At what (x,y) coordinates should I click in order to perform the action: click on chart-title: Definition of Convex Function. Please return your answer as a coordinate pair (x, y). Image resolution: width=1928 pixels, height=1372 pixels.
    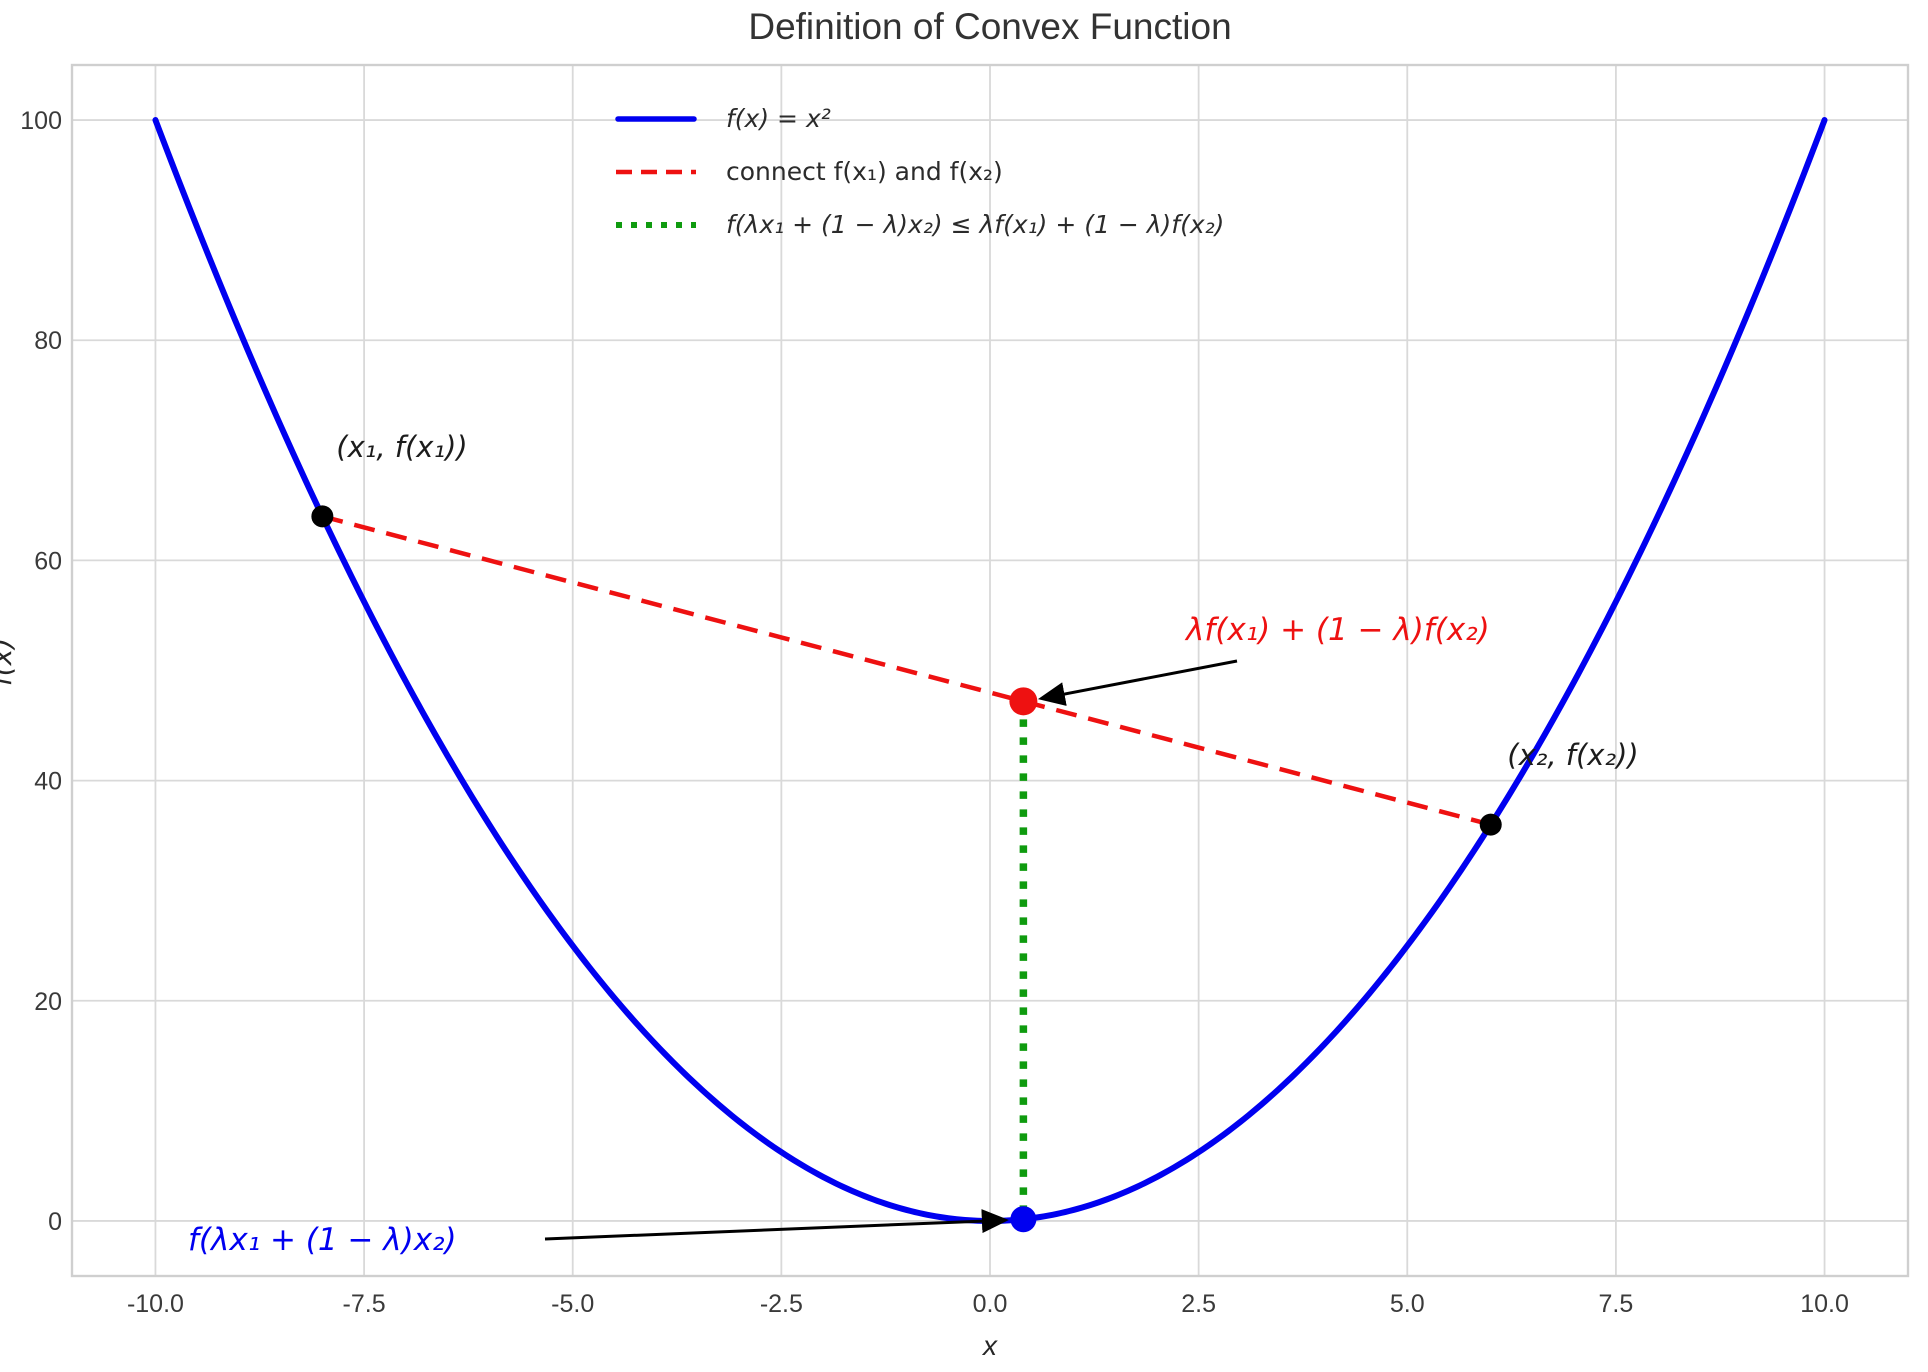
    Looking at the image, I should click on (990, 26).